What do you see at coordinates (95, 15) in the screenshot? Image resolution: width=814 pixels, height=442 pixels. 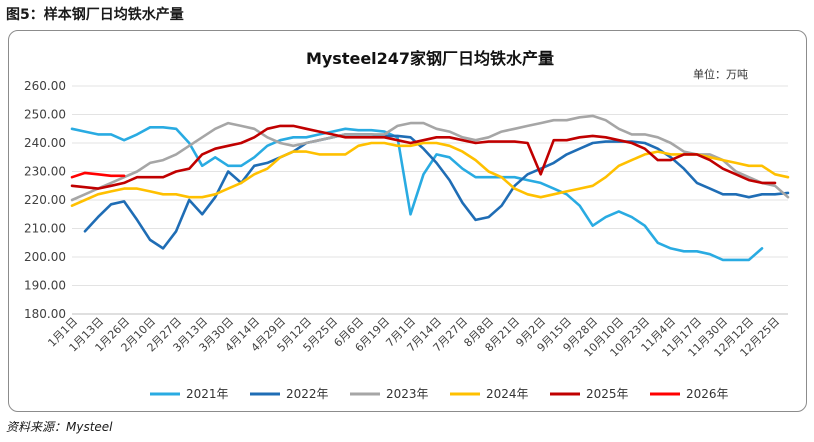 I see `figure-caption: 图5：样本钢厂日均铁水产量` at bounding box center [95, 15].